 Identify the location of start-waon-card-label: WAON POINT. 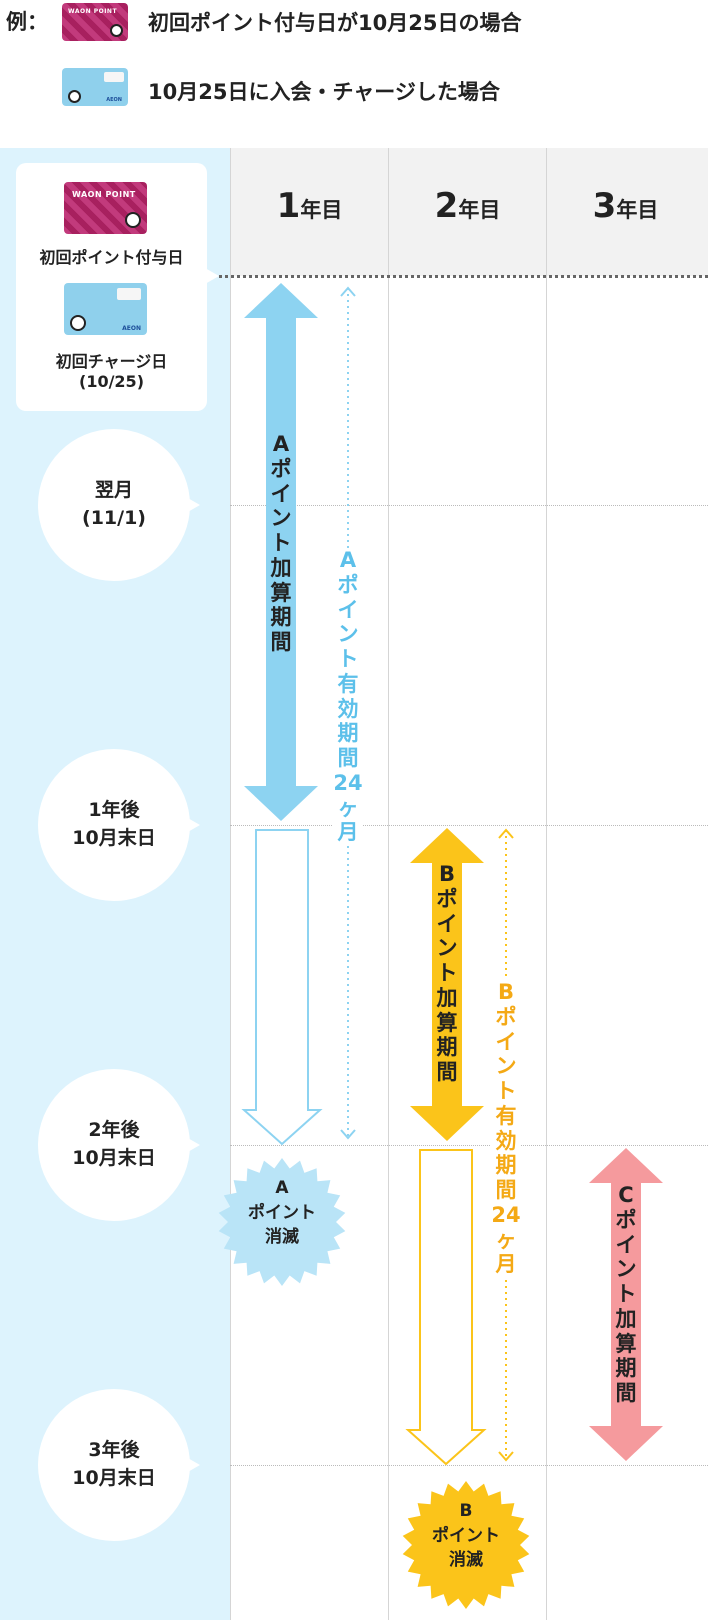
(104, 194).